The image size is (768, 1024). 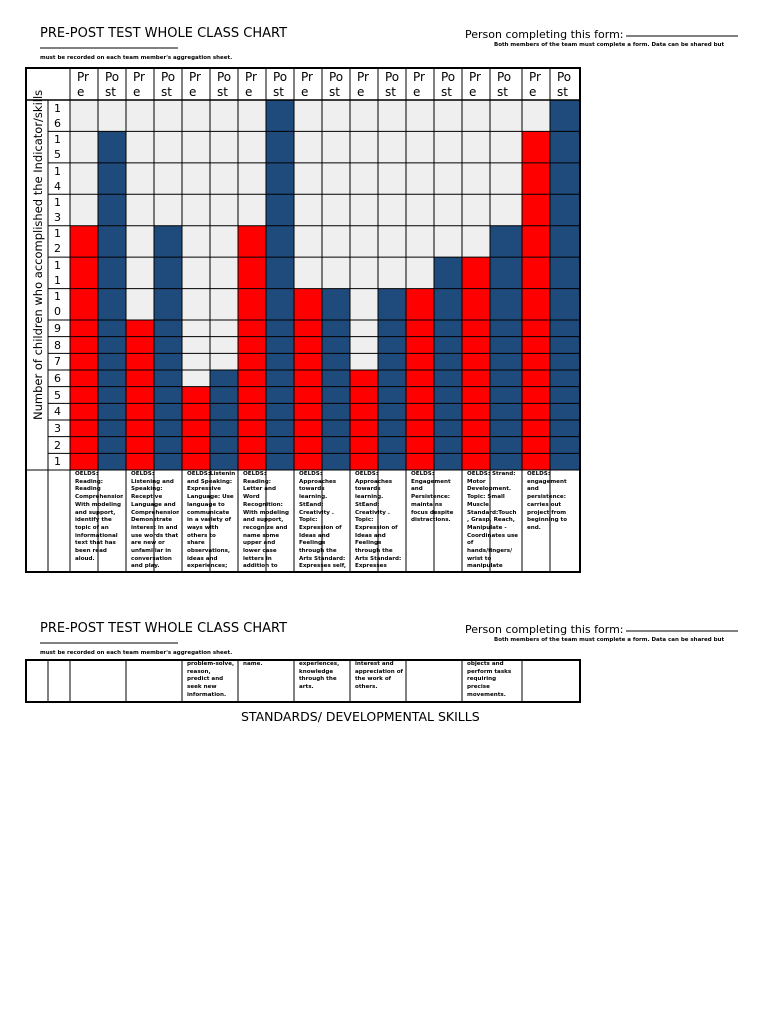 I want to click on row-label: 2, so click(x=57, y=445).